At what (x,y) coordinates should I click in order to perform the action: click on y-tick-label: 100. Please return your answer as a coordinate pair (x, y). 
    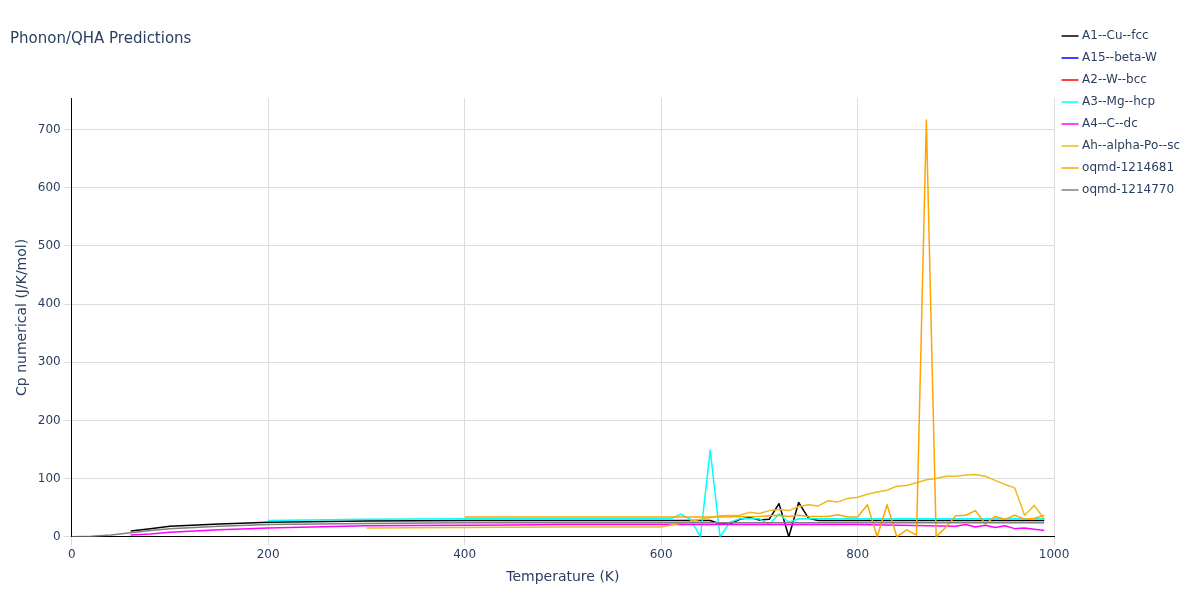
    Looking at the image, I should click on (49, 477).